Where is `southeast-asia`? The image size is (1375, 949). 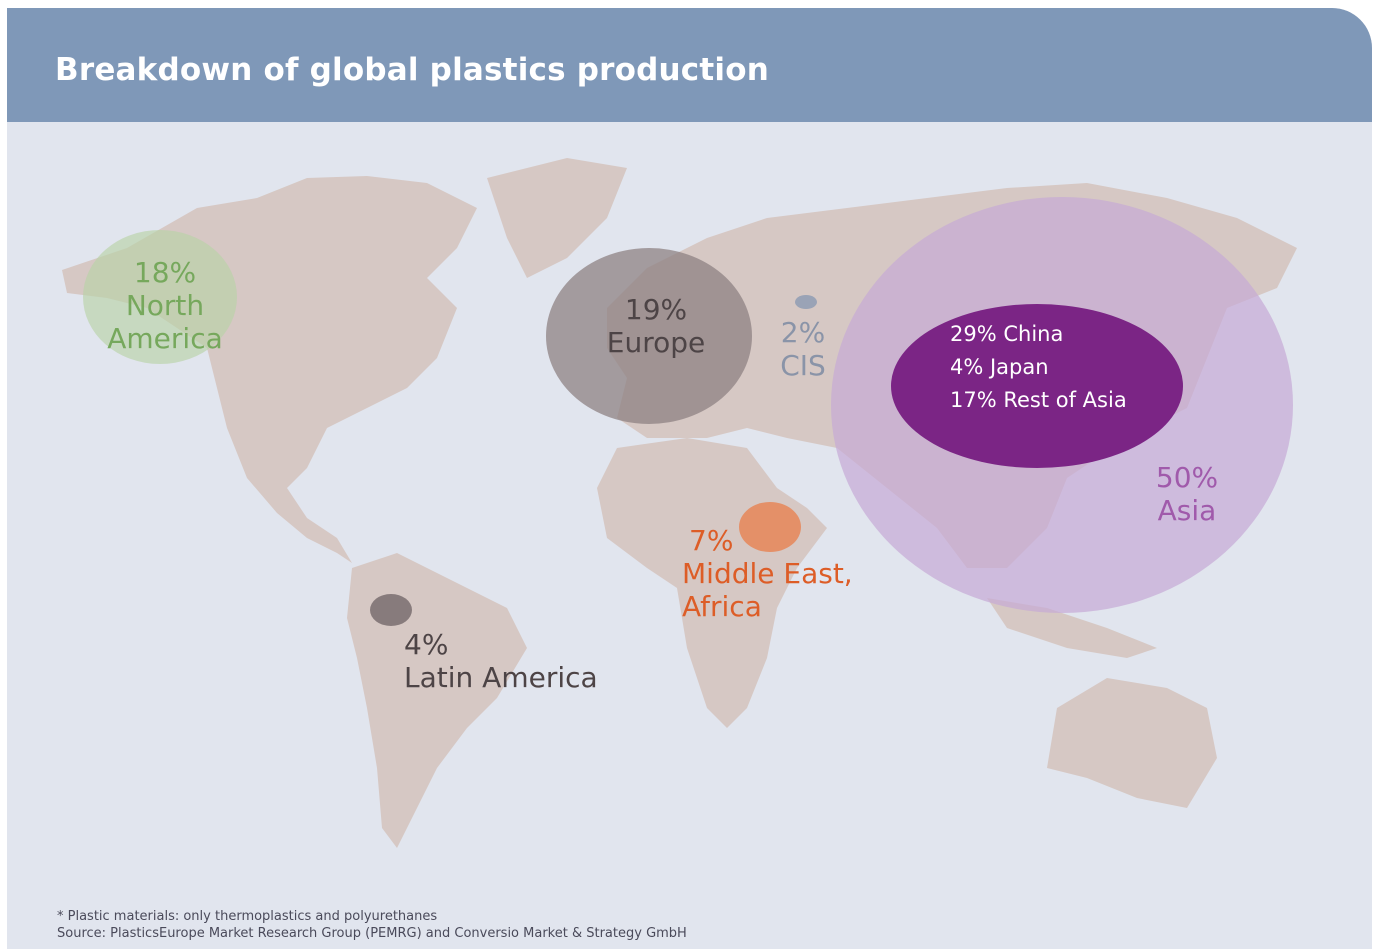 southeast-asia is located at coordinates (1072, 628).